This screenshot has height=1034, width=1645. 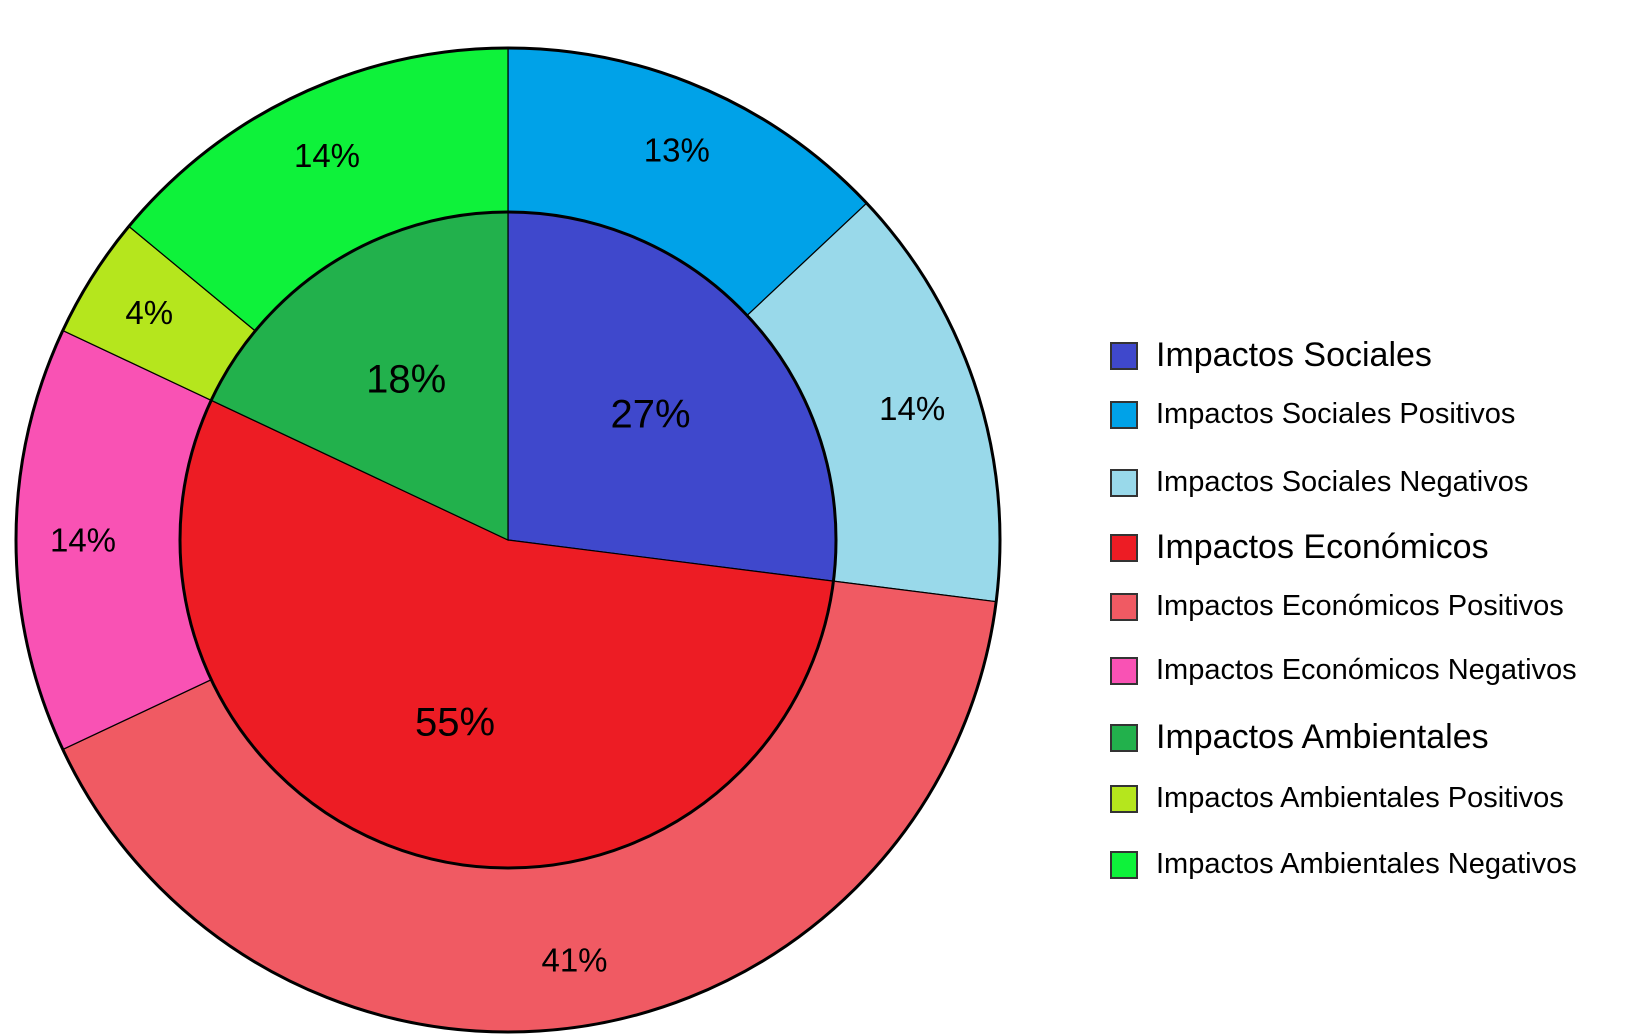 I want to click on legend-item-impactos-economicos: Impactos Económicos, so click(x=1299, y=547).